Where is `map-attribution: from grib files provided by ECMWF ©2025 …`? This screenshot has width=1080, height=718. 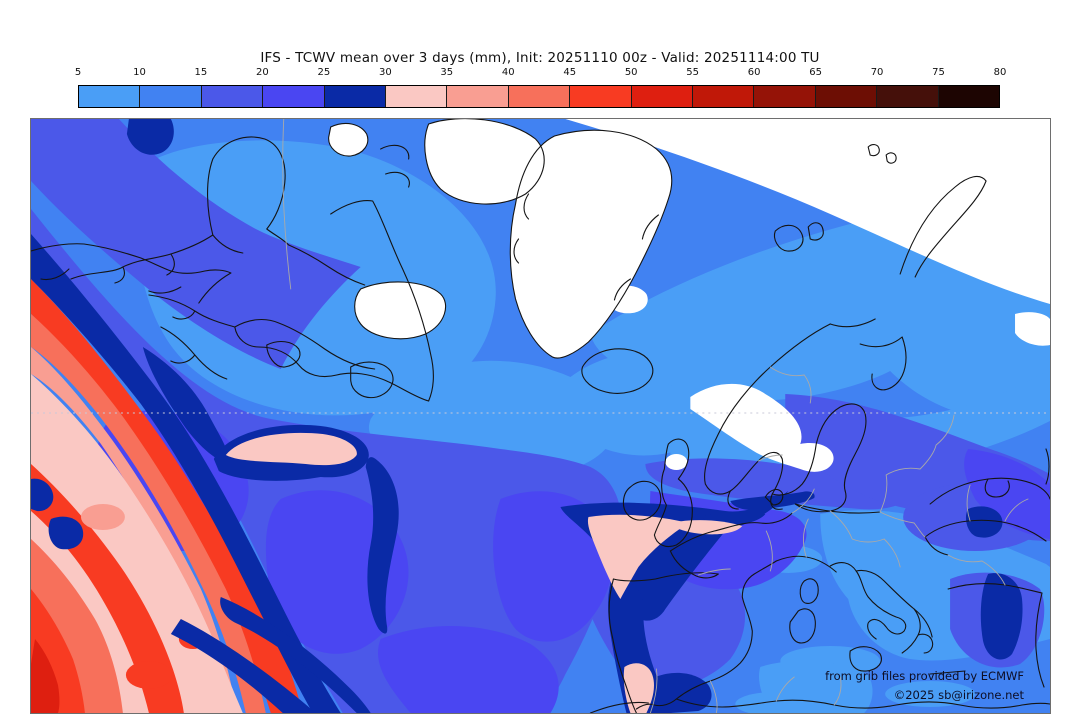 map-attribution: from grib files provided by ECMWF ©2025 … is located at coordinates (924, 686).